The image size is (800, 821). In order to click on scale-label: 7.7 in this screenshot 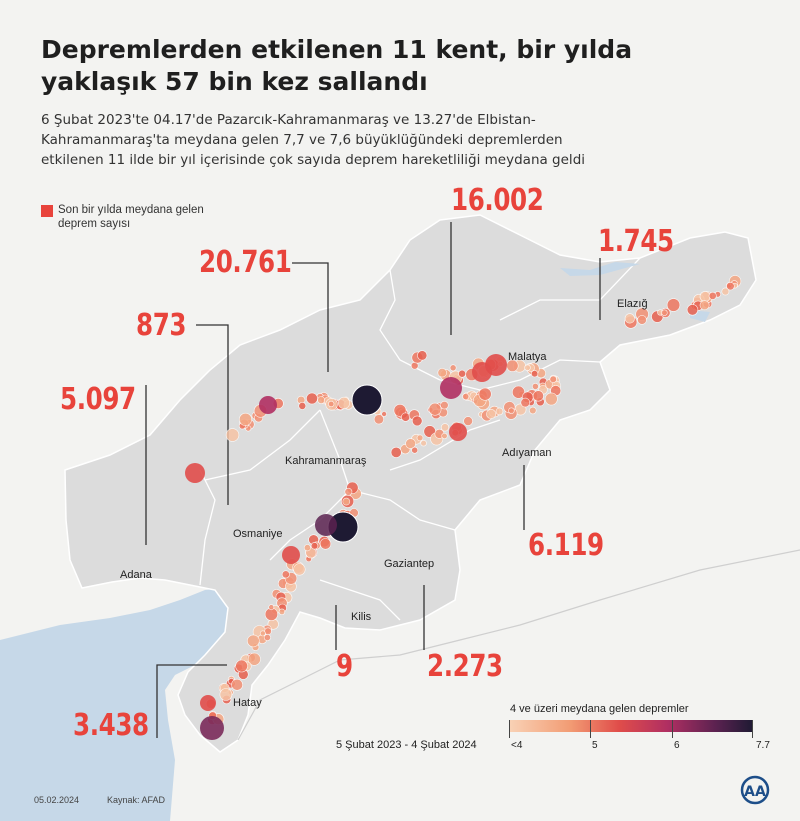, I will do `click(763, 745)`.